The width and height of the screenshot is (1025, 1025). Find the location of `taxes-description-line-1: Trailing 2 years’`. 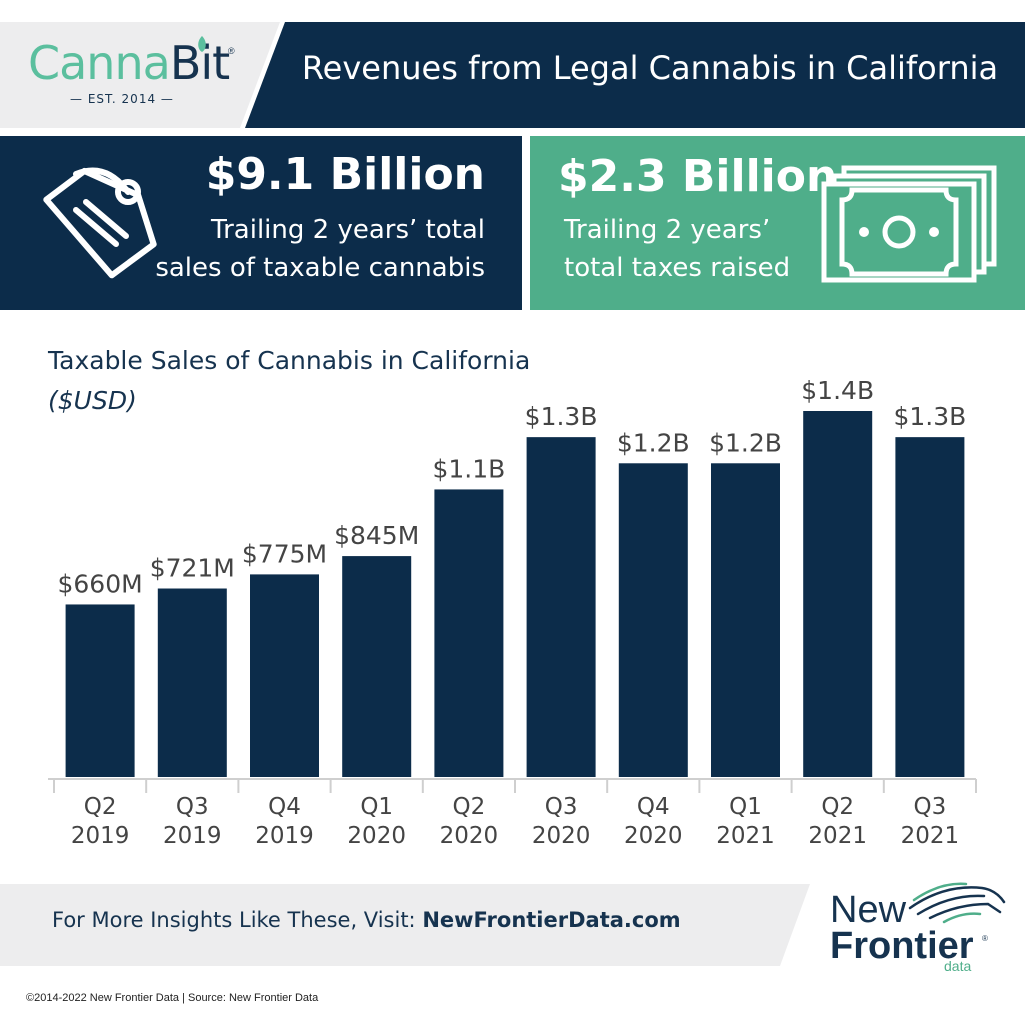

taxes-description-line-1: Trailing 2 years’ is located at coordinates (667, 230).